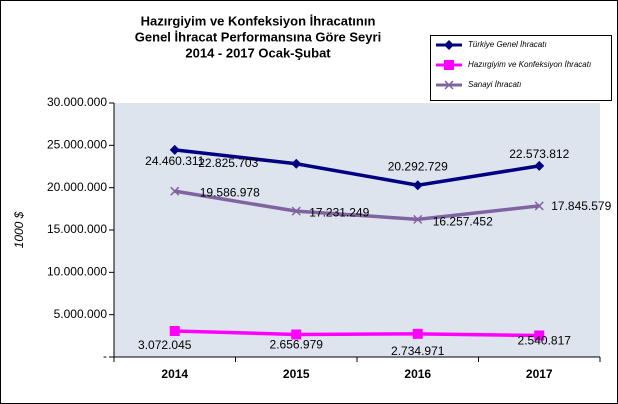 This screenshot has width=618, height=404. I want to click on chart-title: 2014 - 2017 Ocak-Şubat, so click(258, 52).